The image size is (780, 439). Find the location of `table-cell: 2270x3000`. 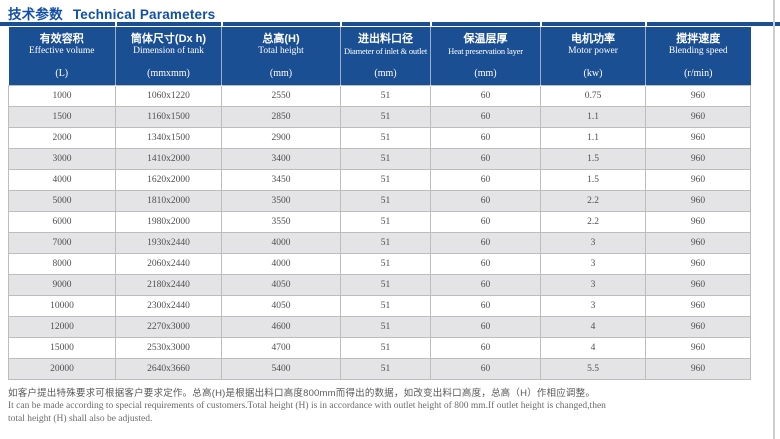

table-cell: 2270x3000 is located at coordinates (168, 326).